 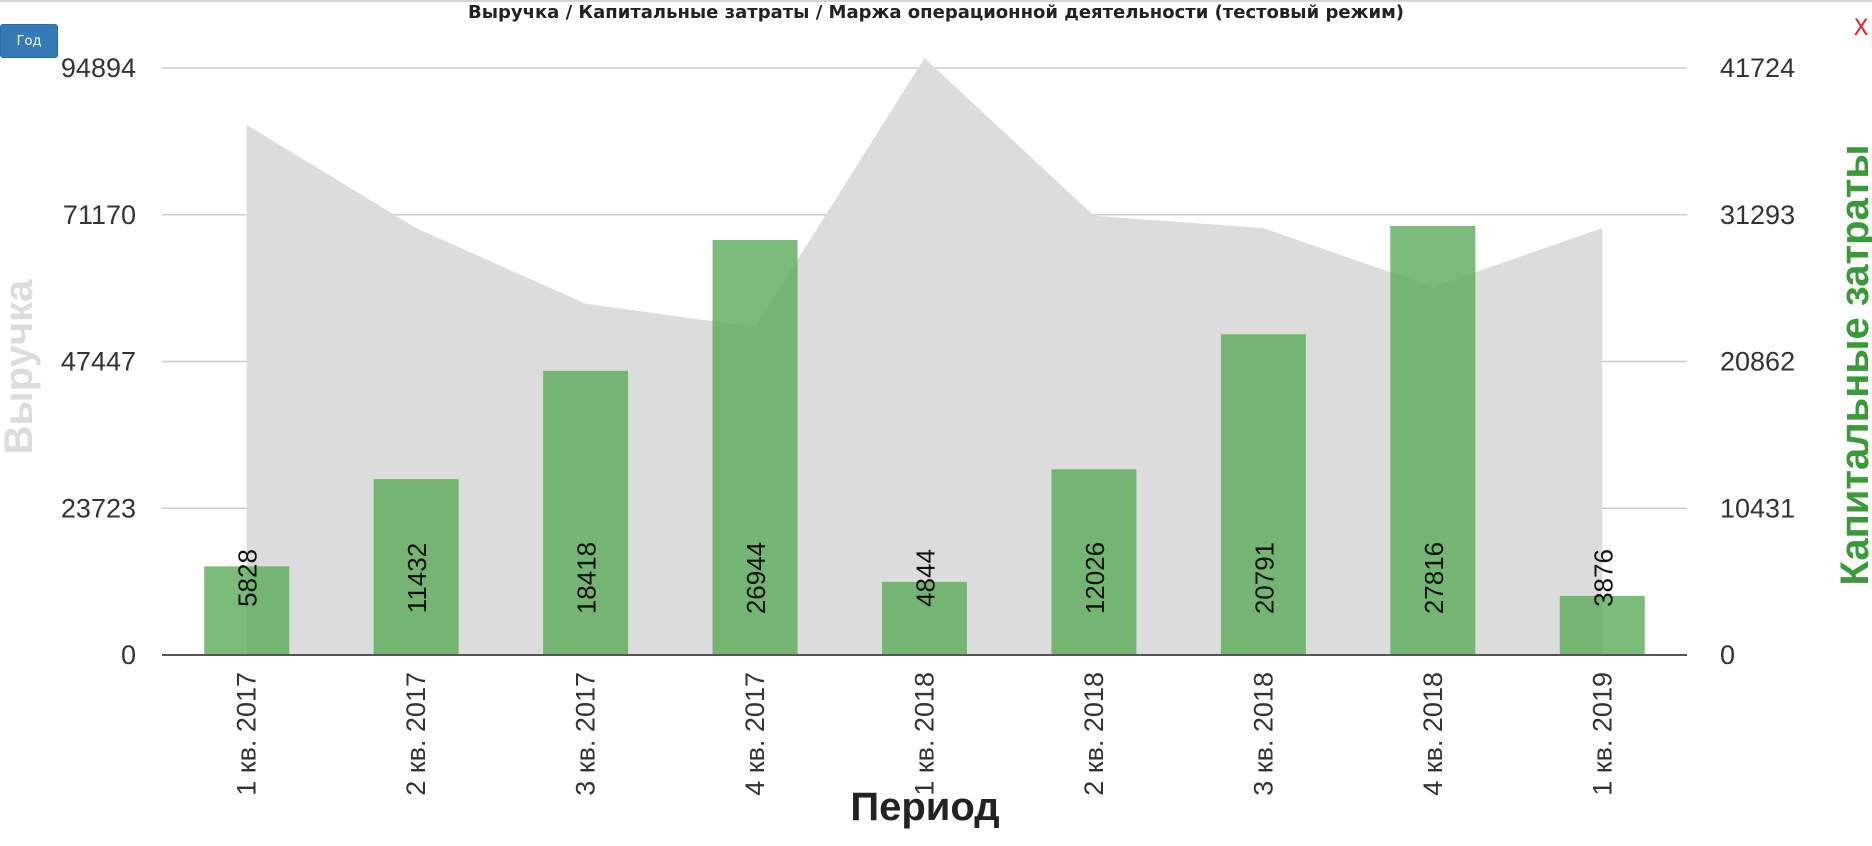 What do you see at coordinates (586, 734) in the screenshot?
I see `x-tick-label: 3 кв. 2017` at bounding box center [586, 734].